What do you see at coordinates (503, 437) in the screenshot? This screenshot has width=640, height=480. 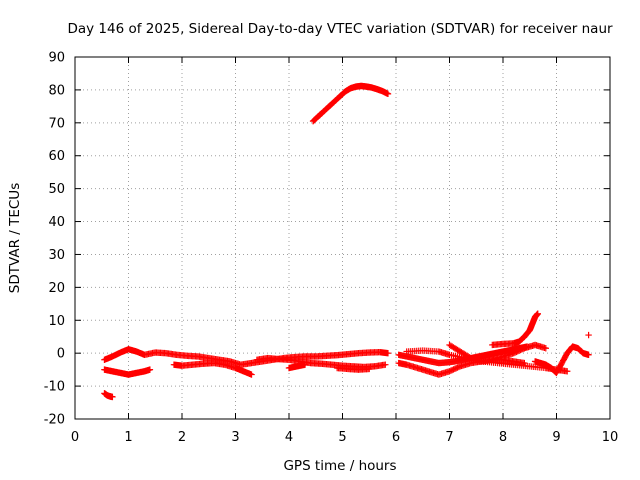 I see `x-tick-label: 8` at bounding box center [503, 437].